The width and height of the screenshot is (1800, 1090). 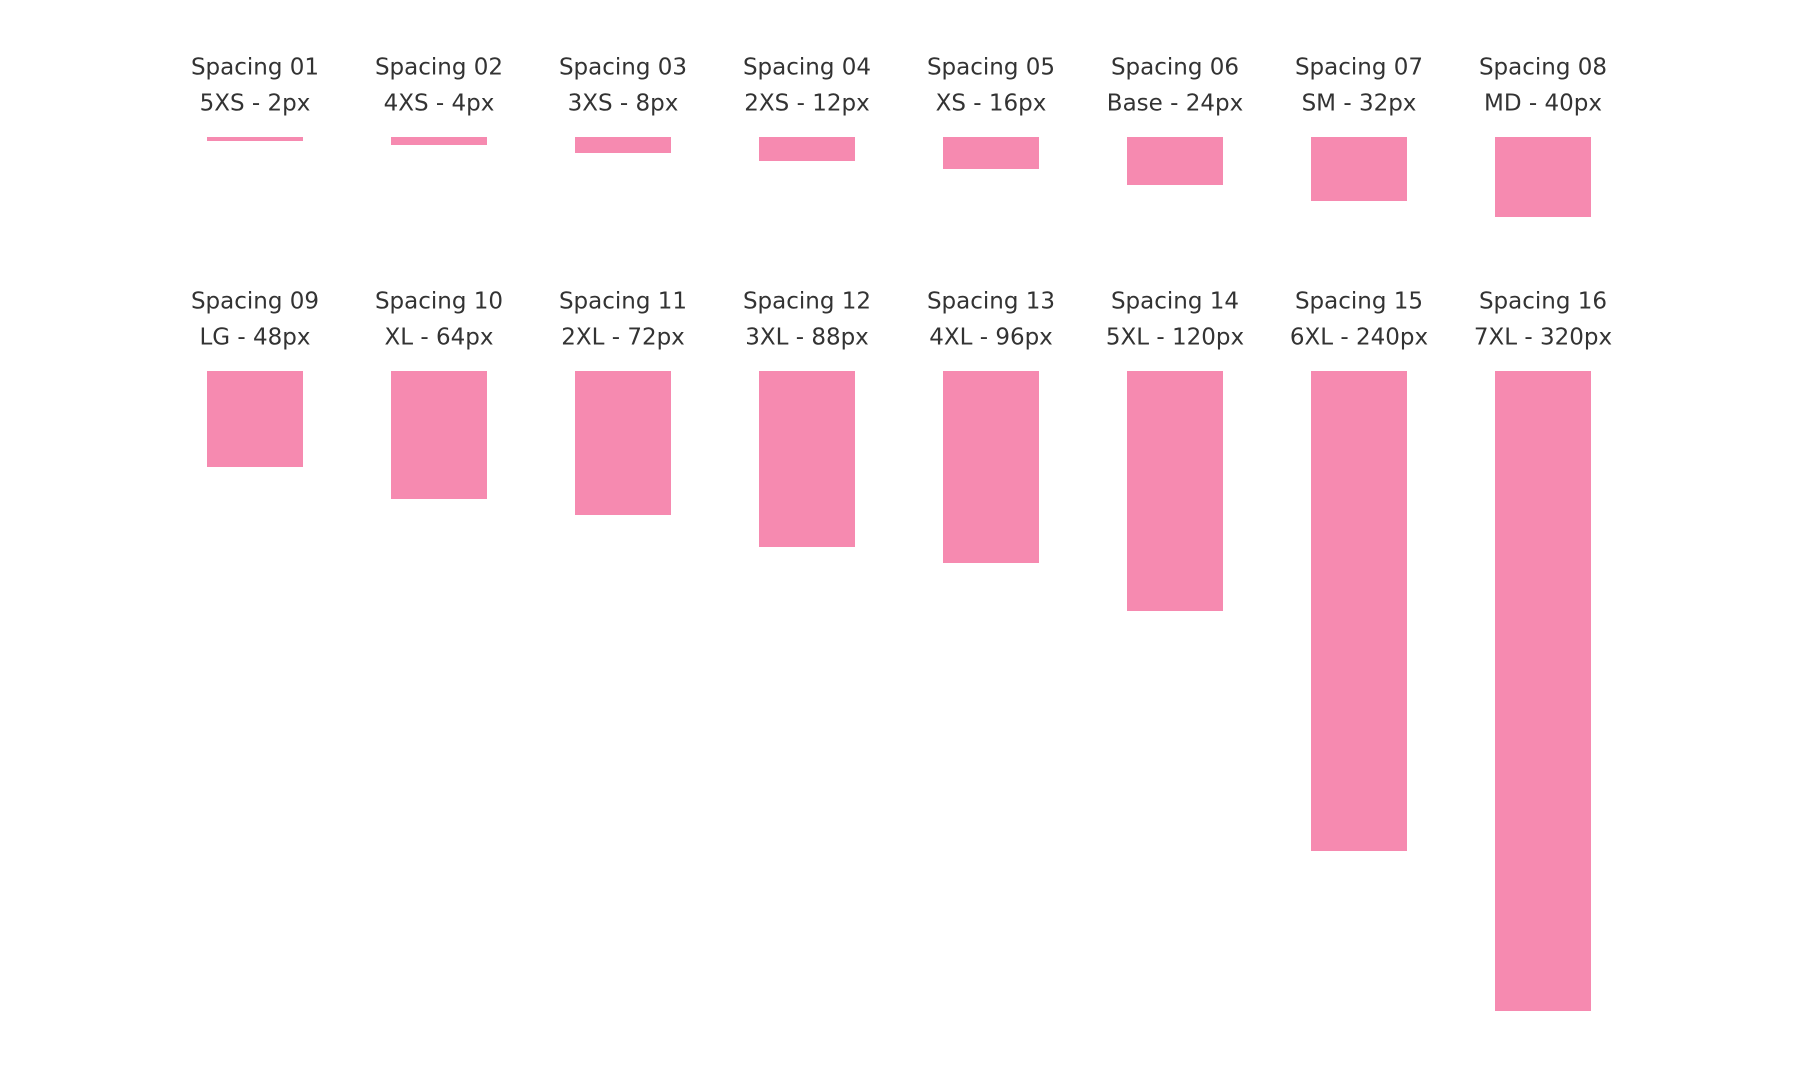 What do you see at coordinates (807, 302) in the screenshot?
I see `spacing-title: Spacing 12` at bounding box center [807, 302].